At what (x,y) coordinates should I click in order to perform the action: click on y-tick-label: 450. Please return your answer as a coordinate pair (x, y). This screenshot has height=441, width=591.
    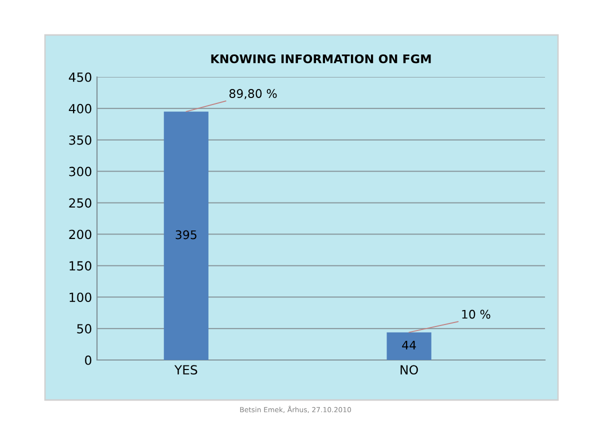
    Looking at the image, I should click on (80, 77).